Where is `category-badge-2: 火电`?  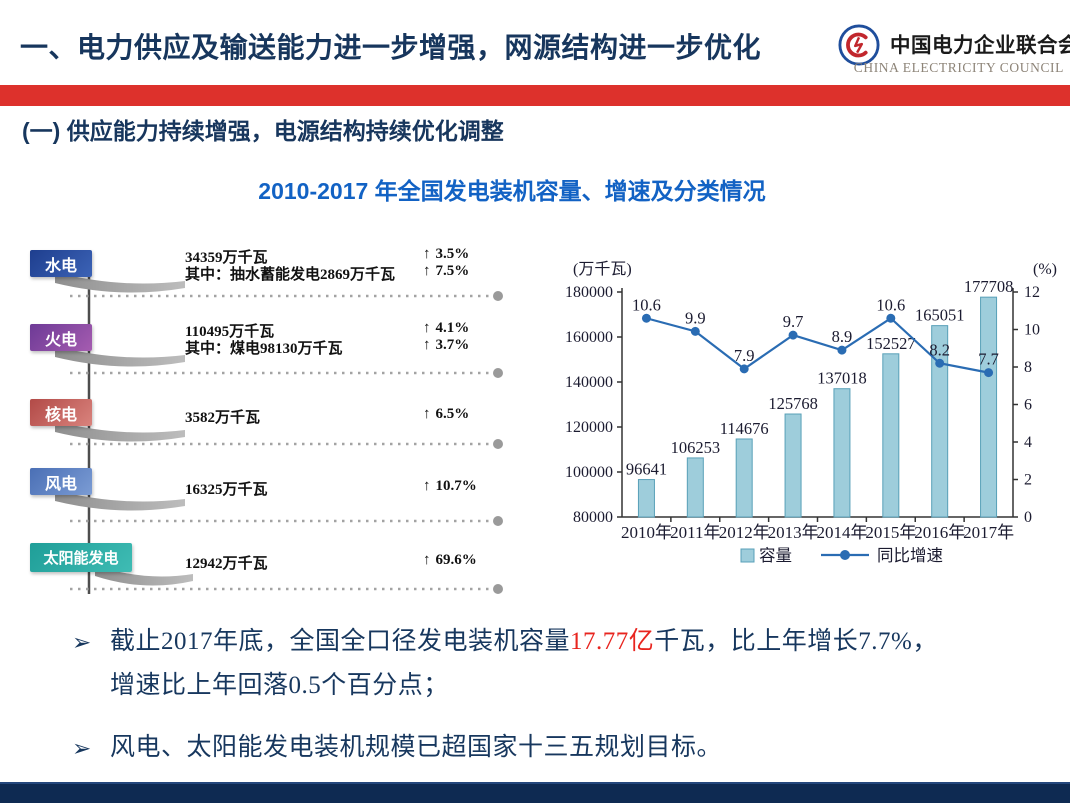
category-badge-2: 火电 is located at coordinates (61, 337).